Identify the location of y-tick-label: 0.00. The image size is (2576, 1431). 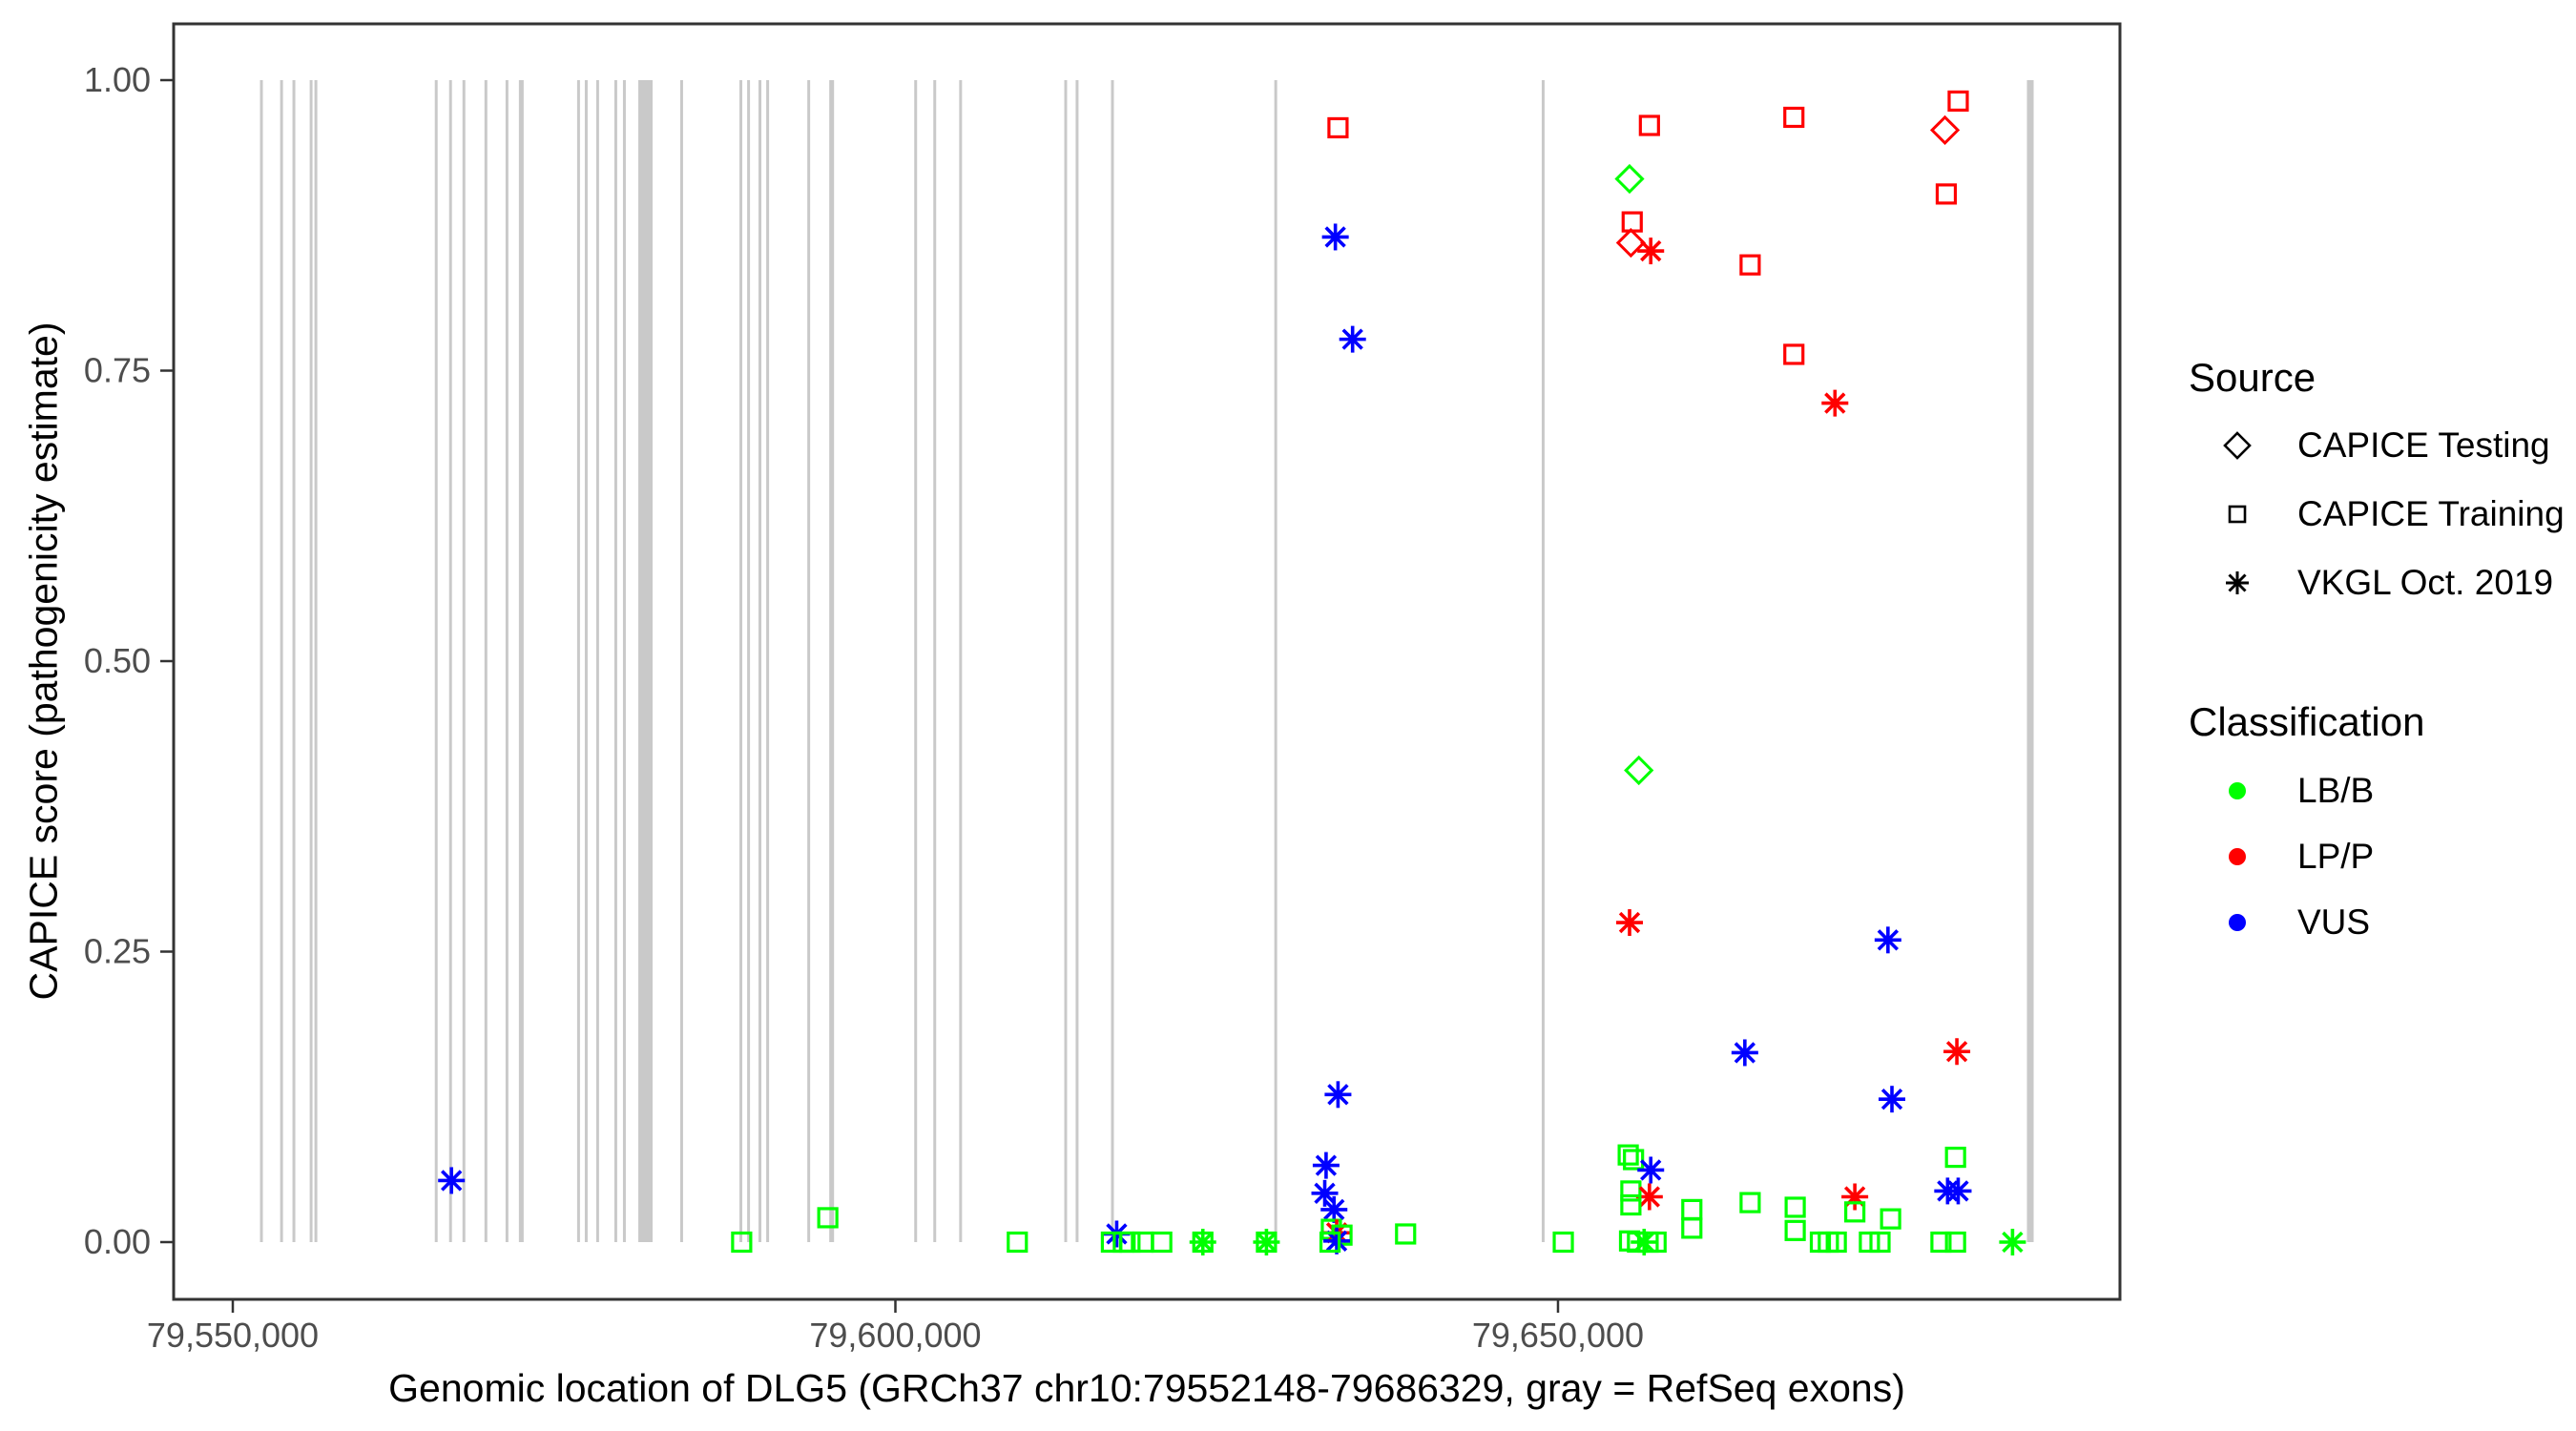
(117, 1241).